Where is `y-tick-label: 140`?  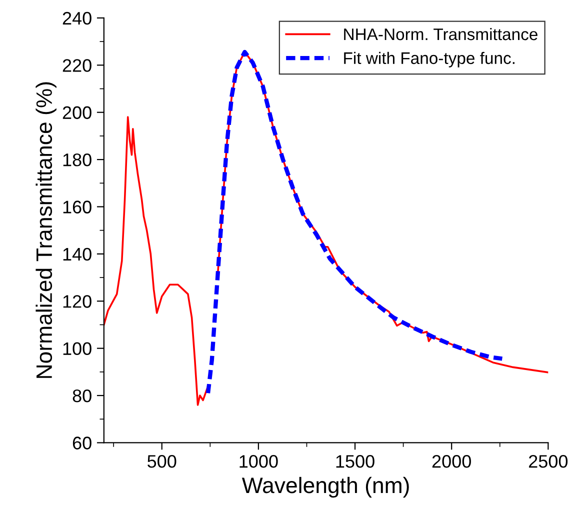 y-tick-label: 140 is located at coordinates (77, 254).